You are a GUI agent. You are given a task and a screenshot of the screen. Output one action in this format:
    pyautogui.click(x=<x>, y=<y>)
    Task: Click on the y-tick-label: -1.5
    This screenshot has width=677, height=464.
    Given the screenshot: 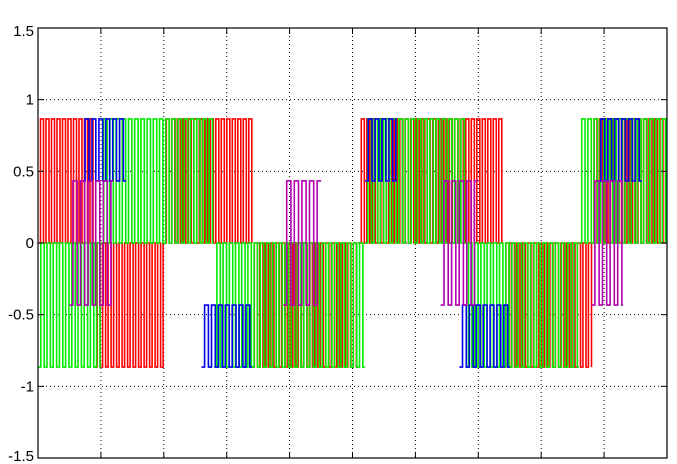 What is the action you would take?
    pyautogui.click(x=21, y=456)
    